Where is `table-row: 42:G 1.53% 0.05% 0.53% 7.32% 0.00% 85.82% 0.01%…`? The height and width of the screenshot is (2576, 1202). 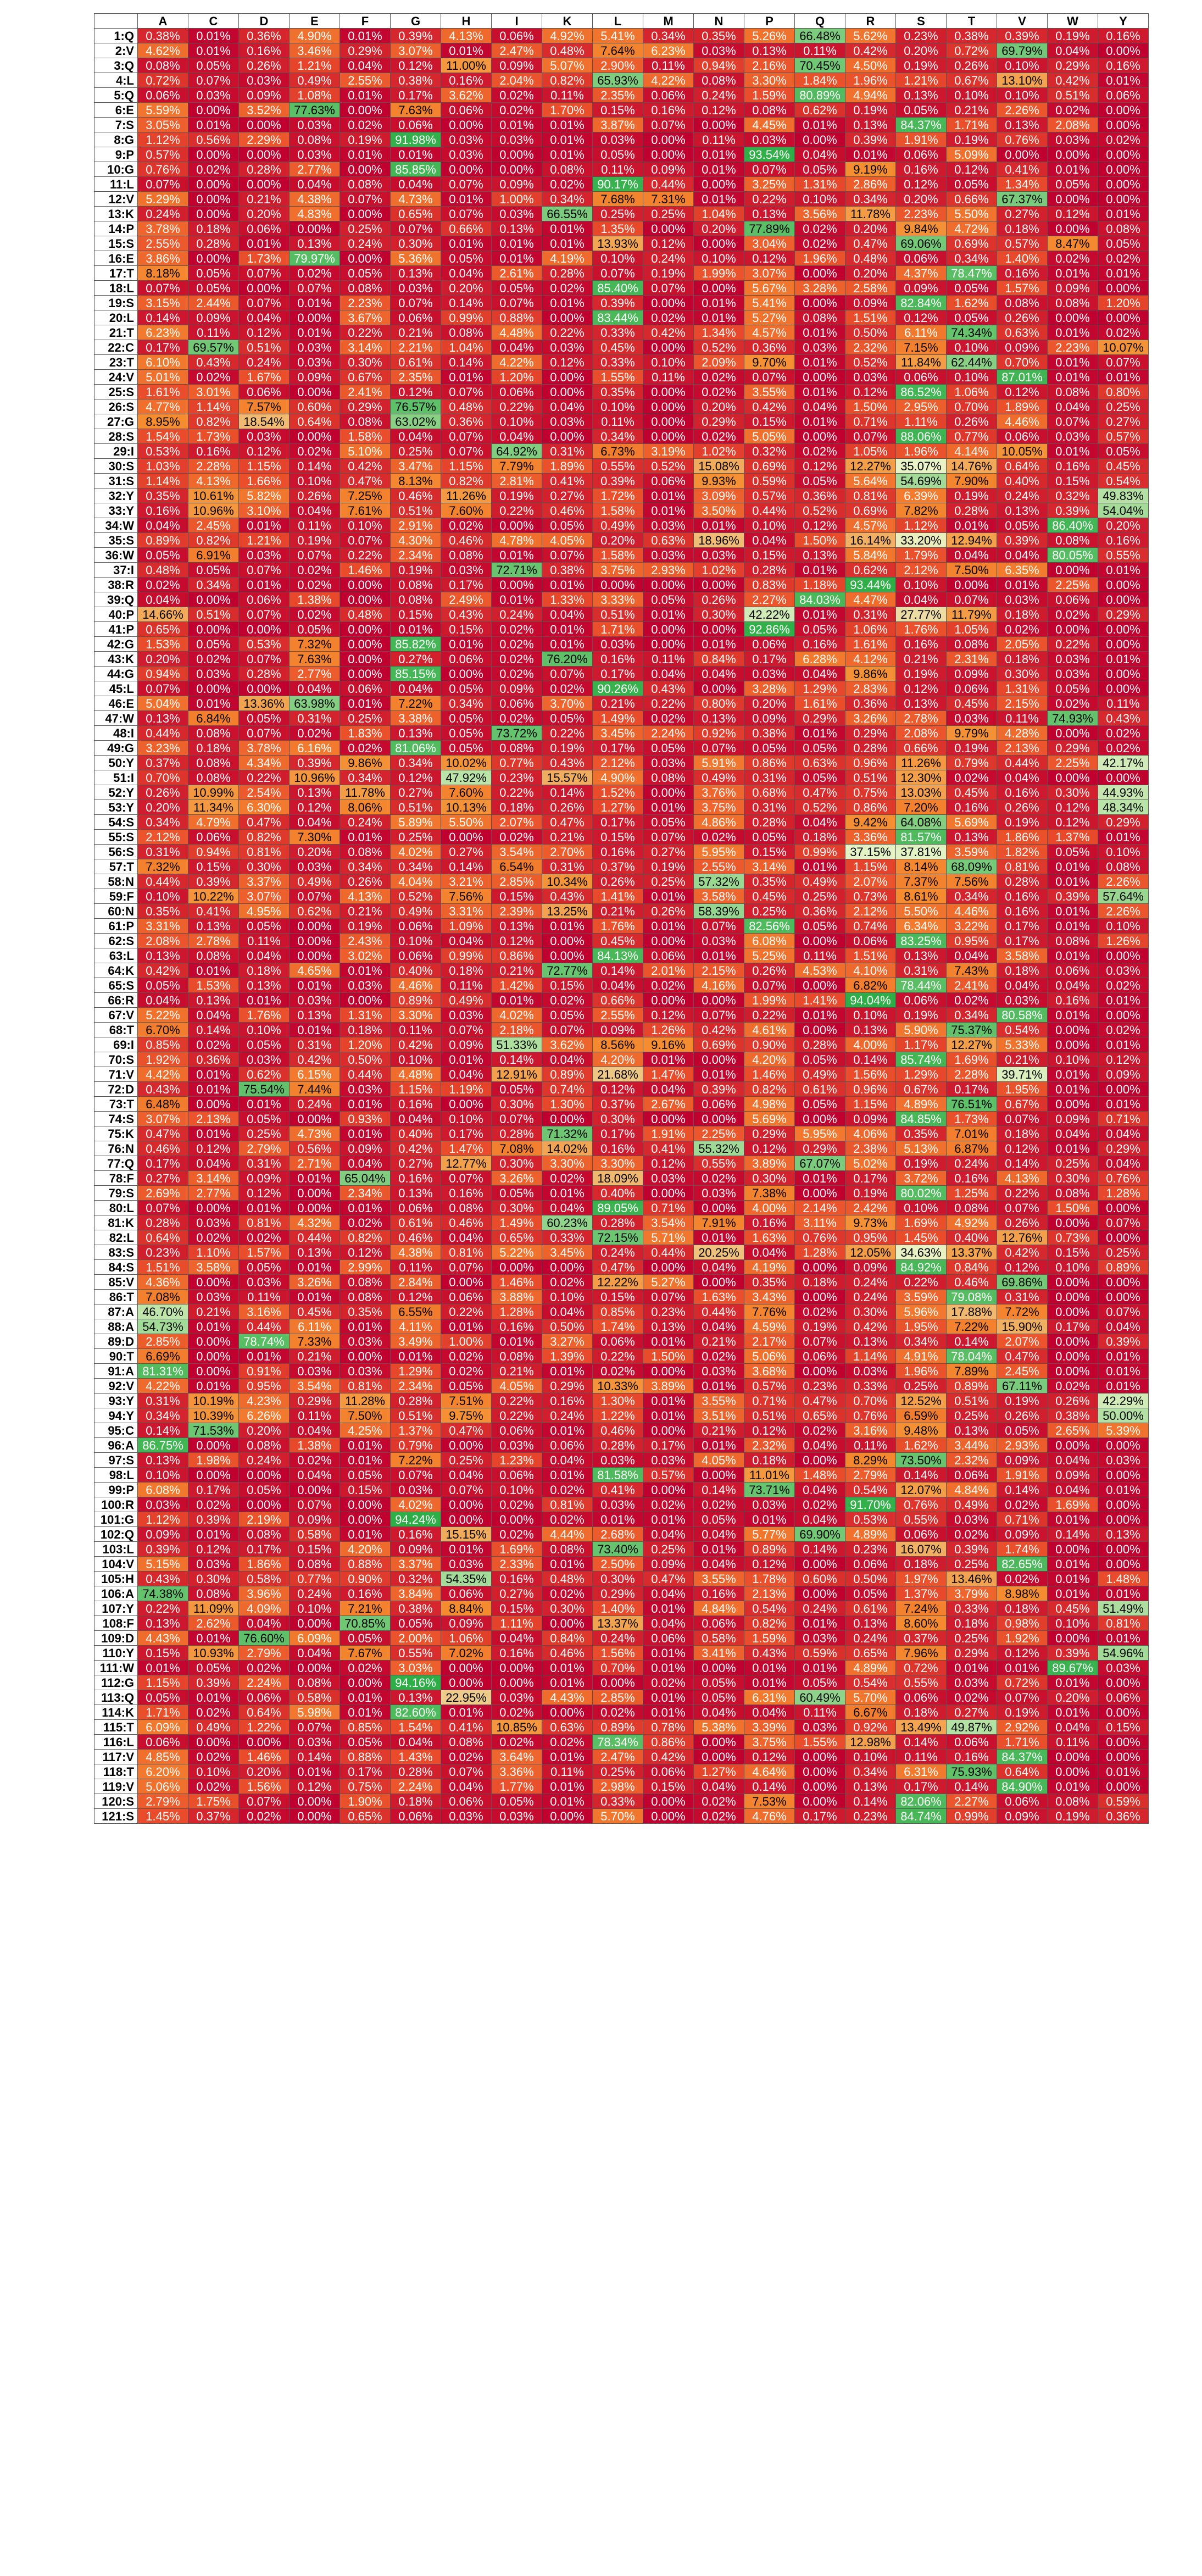 table-row: 42:G 1.53% 0.05% 0.53% 7.32% 0.00% 85.82% 0.01%… is located at coordinates (621, 644).